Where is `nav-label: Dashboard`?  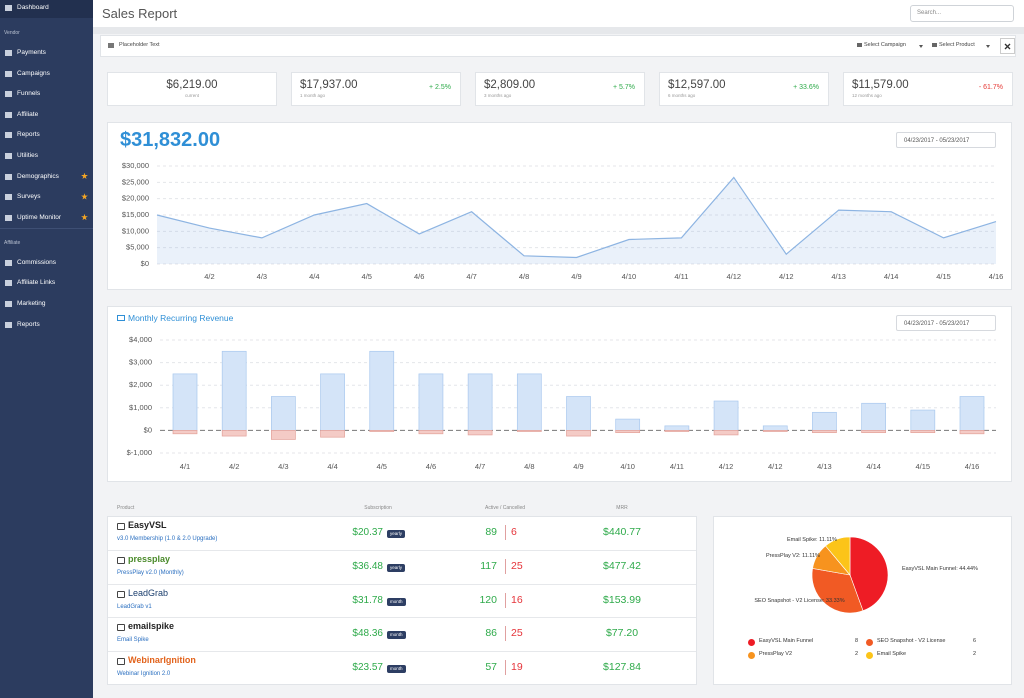 nav-label: Dashboard is located at coordinates (33, 7).